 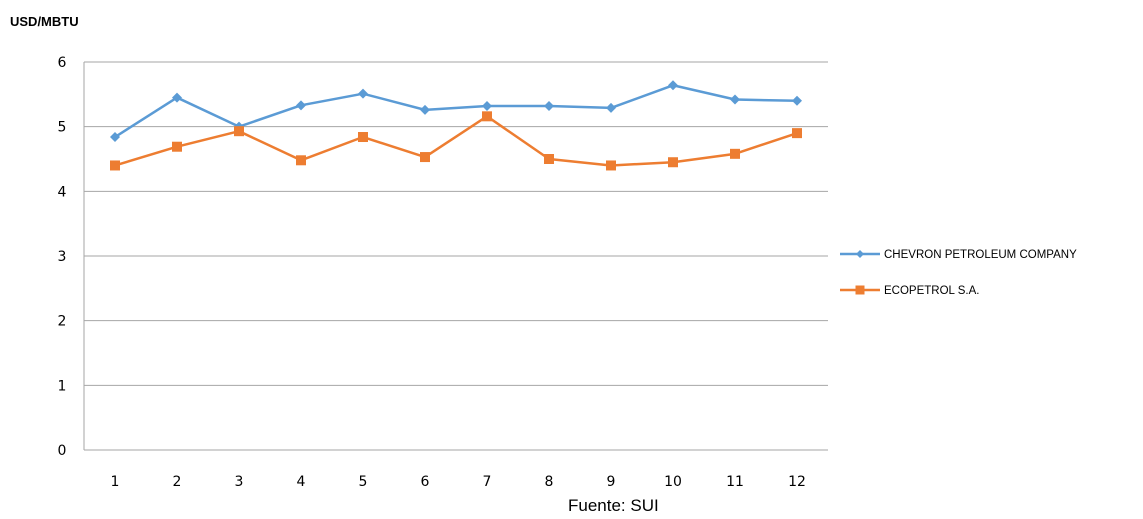 What do you see at coordinates (487, 482) in the screenshot?
I see `x-tick-label: 7` at bounding box center [487, 482].